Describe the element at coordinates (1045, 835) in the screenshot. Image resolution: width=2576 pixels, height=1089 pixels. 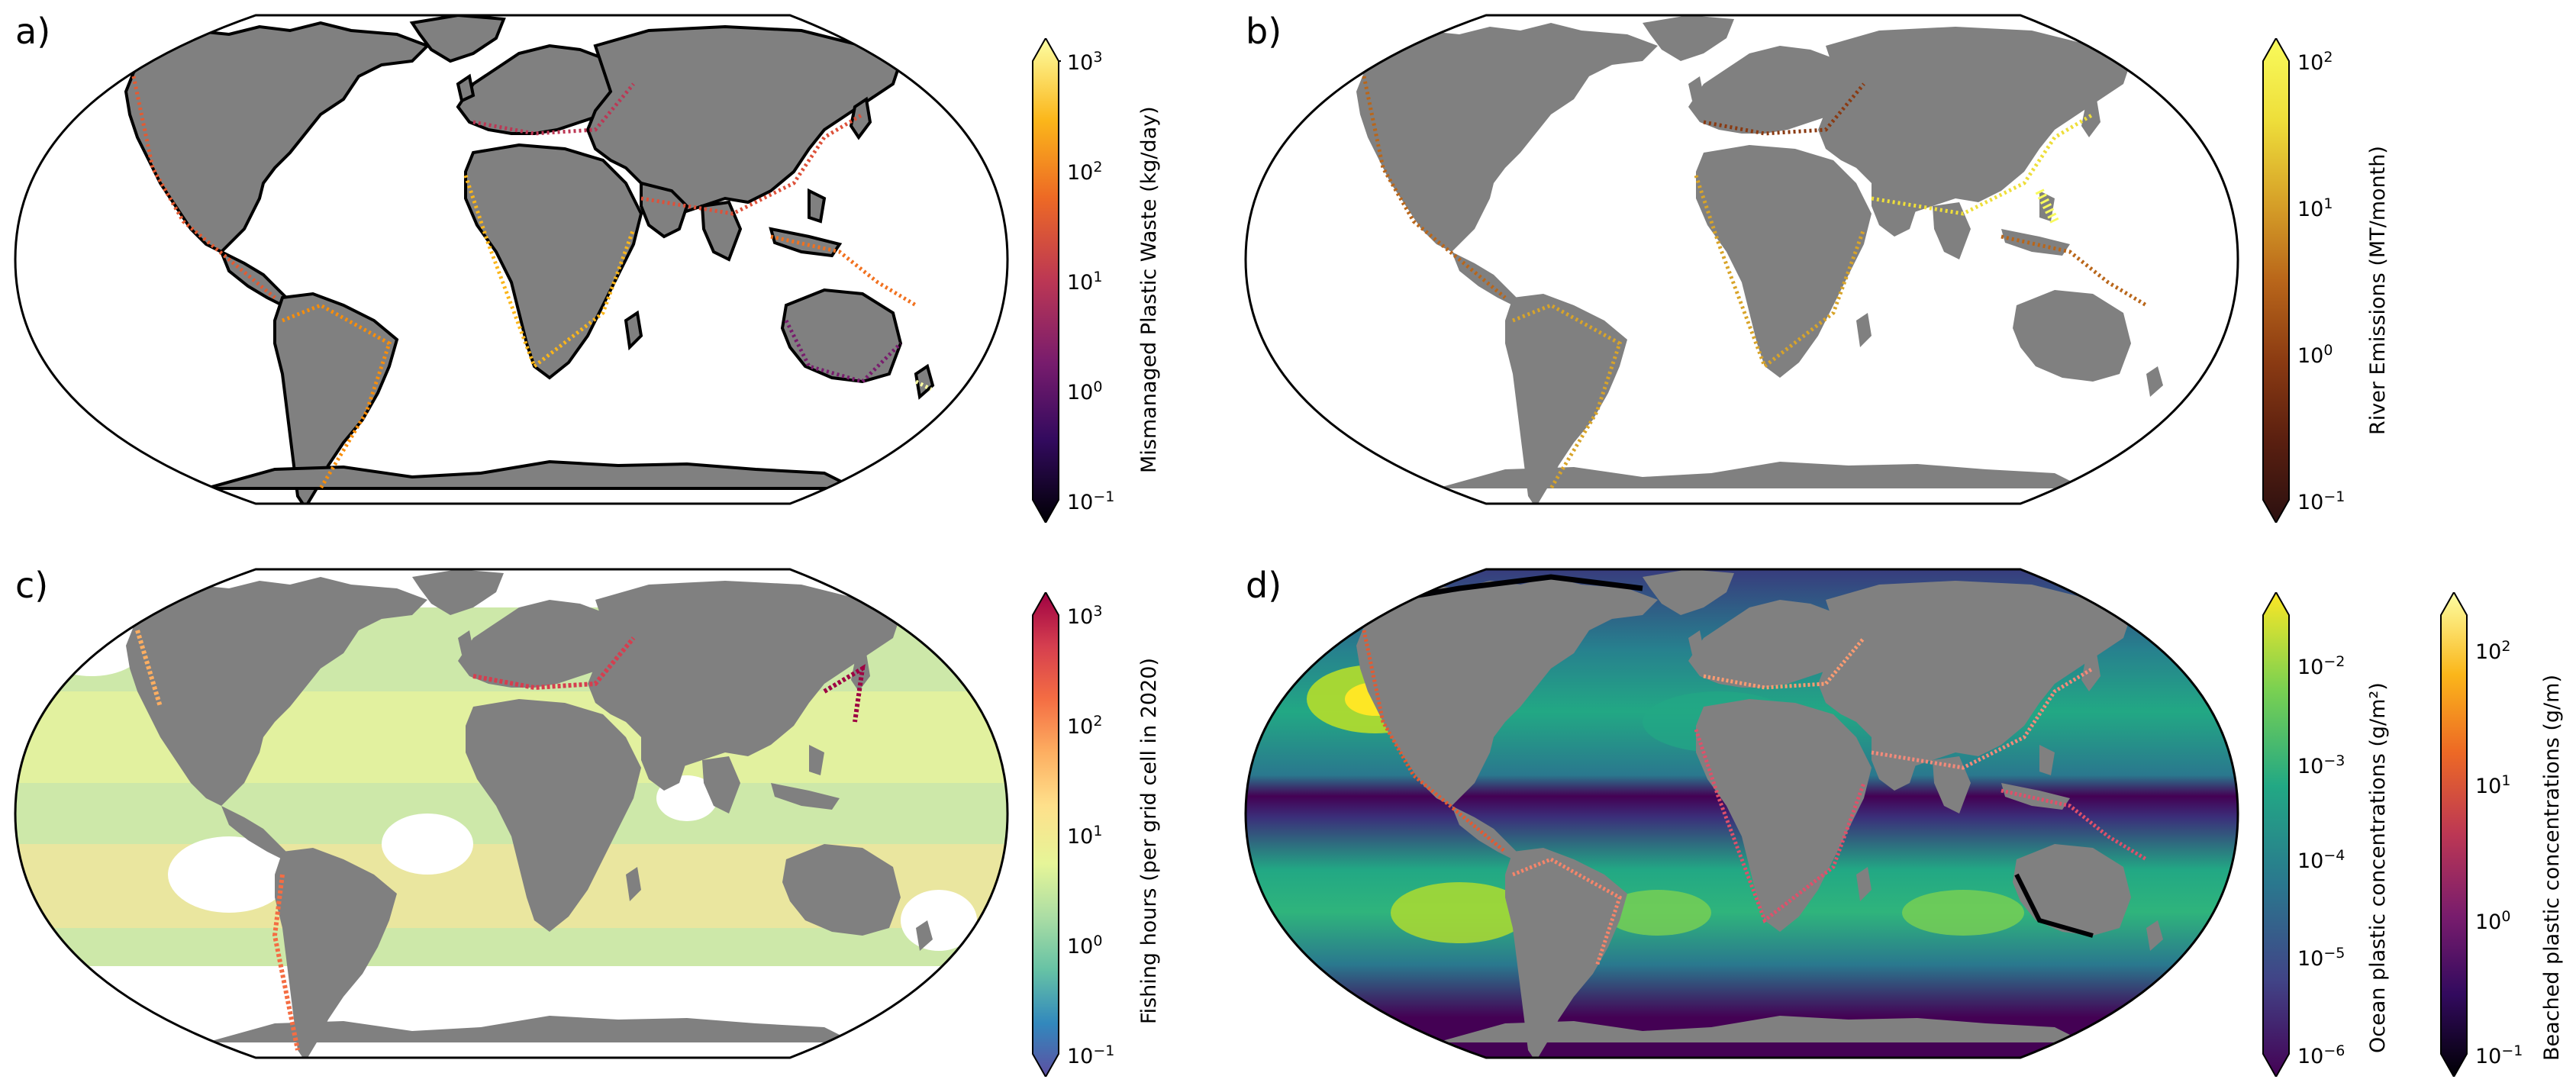
I see `colorbar-c` at that location.